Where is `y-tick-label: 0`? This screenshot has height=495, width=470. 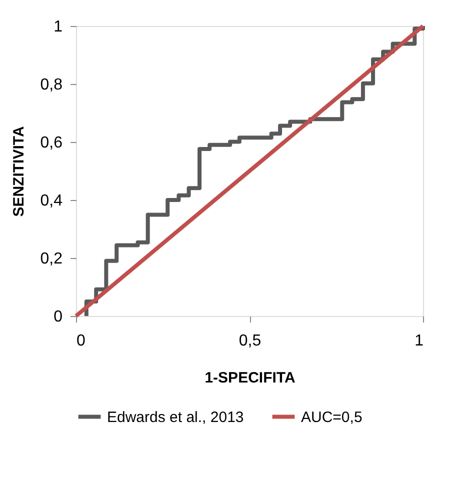
y-tick-label: 0 is located at coordinates (58, 317).